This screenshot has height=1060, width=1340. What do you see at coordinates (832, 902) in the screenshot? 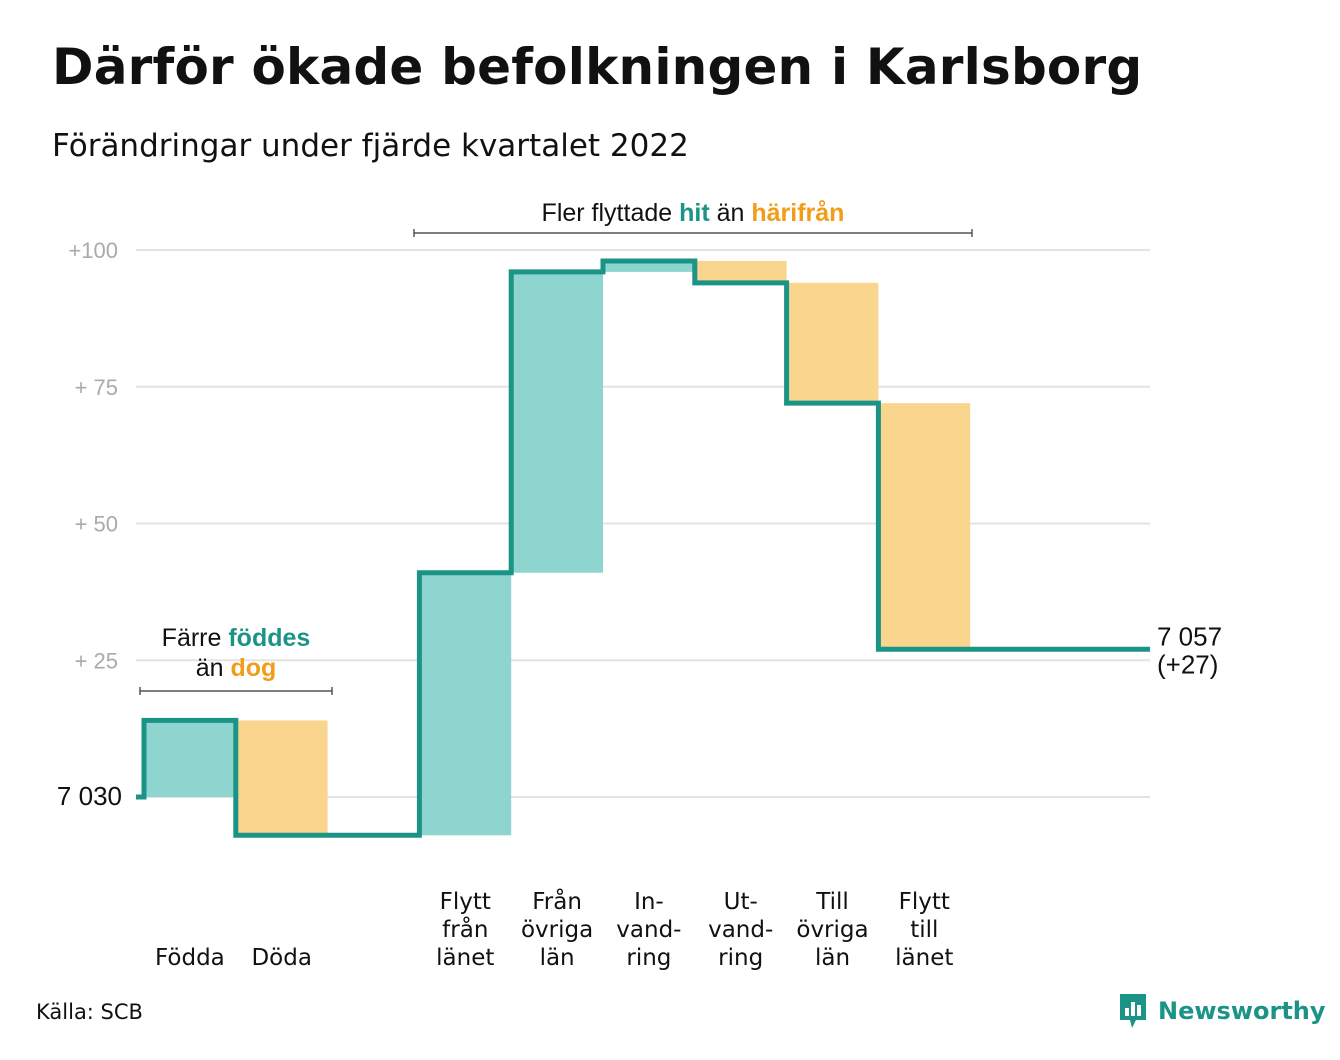
I see `category-label: Till` at bounding box center [832, 902].